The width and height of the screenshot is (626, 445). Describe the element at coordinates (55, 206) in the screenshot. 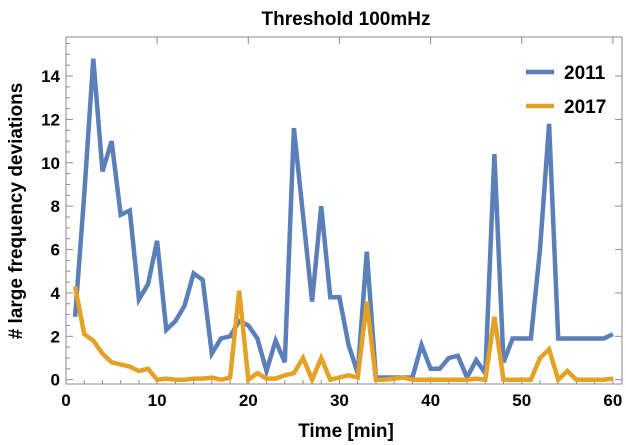

I see `y-tick-label: 8` at that location.